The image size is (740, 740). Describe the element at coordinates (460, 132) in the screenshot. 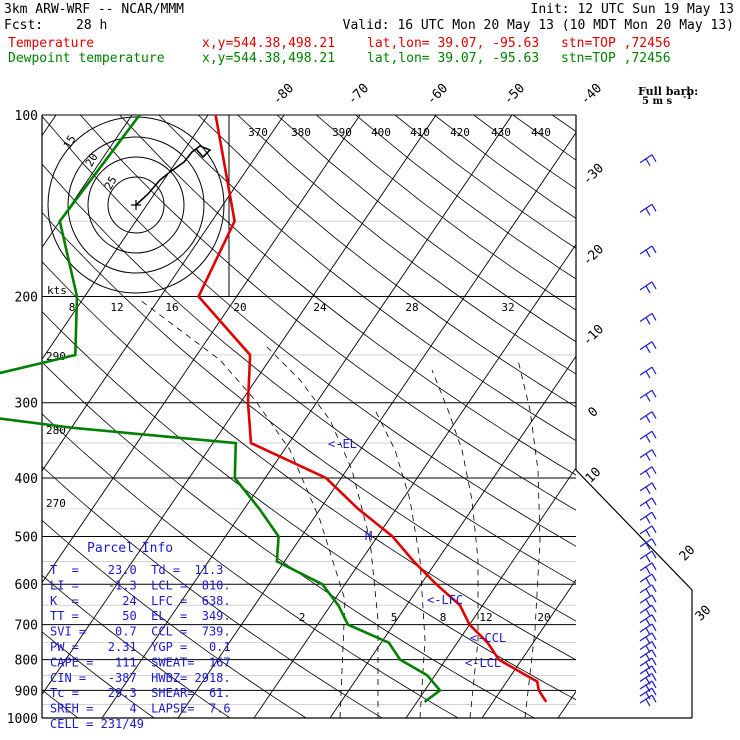

I see `theta-label: 420` at that location.